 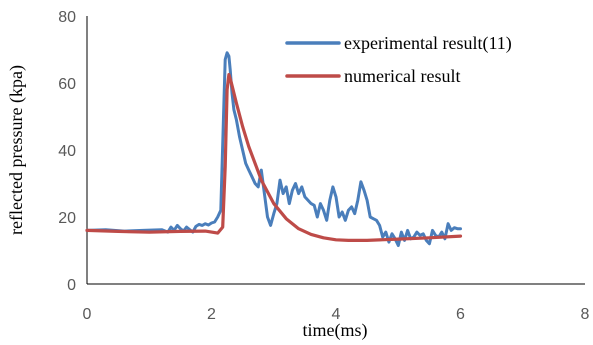 I want to click on x-tick-labels: 0 2 4 6 8, so click(x=336, y=314).